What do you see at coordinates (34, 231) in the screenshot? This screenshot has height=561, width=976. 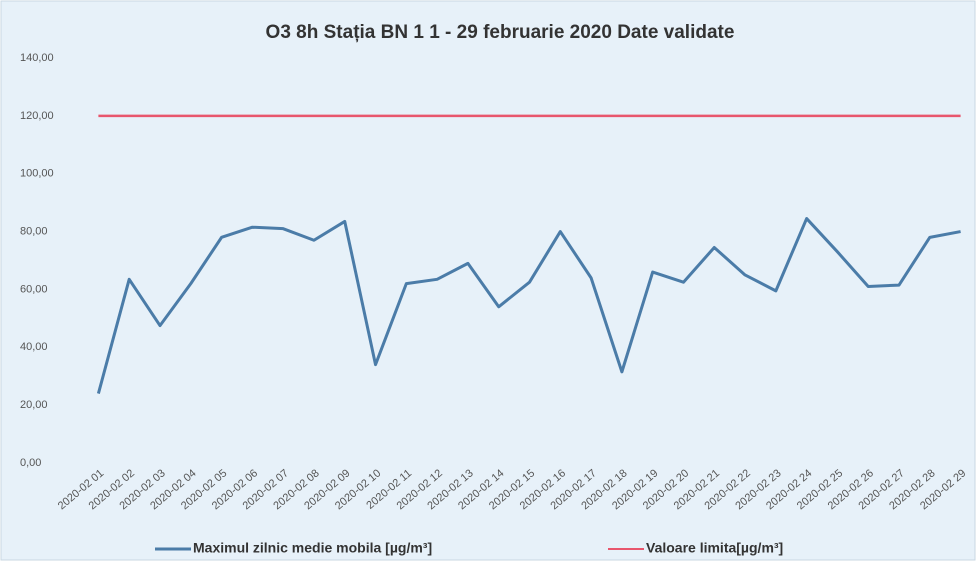 I see `y-tick-label: 80,00` at bounding box center [34, 231].